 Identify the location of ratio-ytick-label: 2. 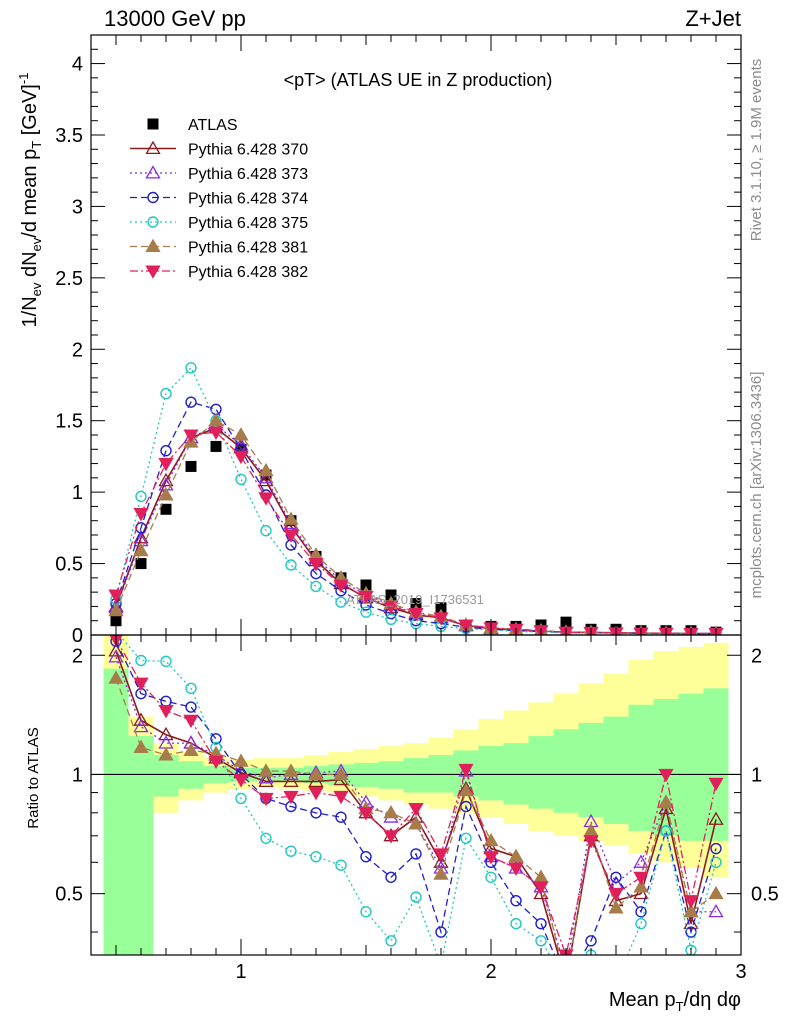
(77, 656).